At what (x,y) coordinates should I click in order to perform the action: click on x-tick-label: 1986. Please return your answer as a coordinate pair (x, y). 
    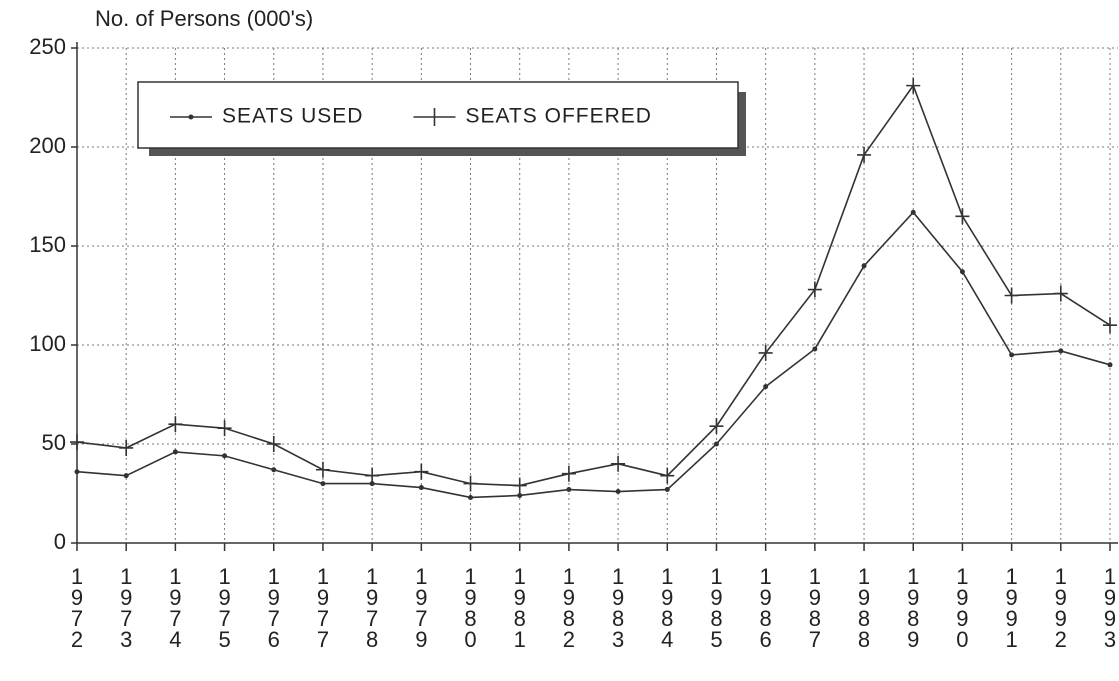
    Looking at the image, I should click on (765, 608).